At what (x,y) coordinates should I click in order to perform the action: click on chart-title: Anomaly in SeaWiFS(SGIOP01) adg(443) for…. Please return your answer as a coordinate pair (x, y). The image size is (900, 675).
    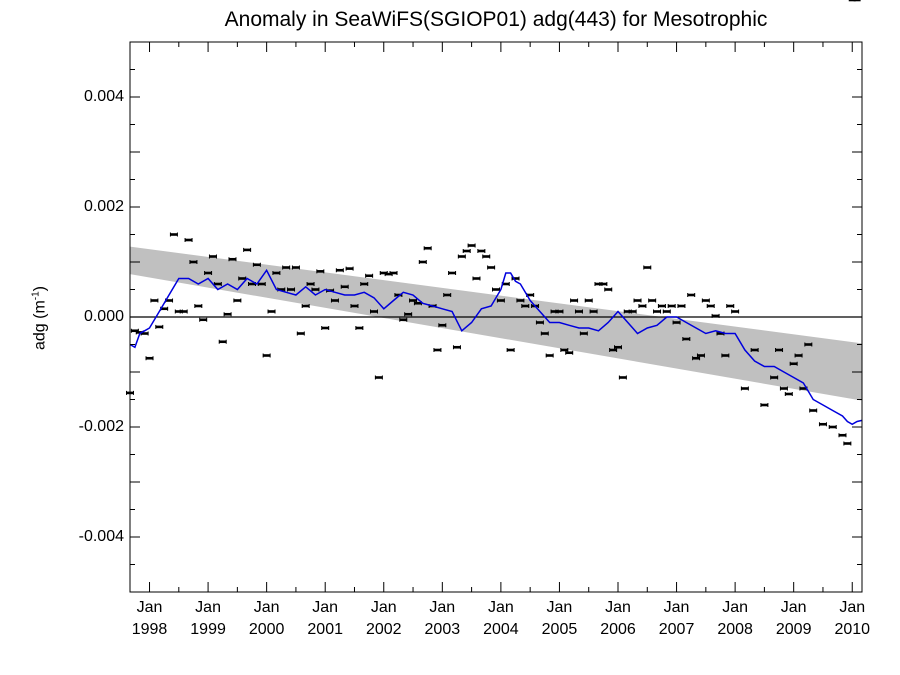
    Looking at the image, I should click on (496, 19).